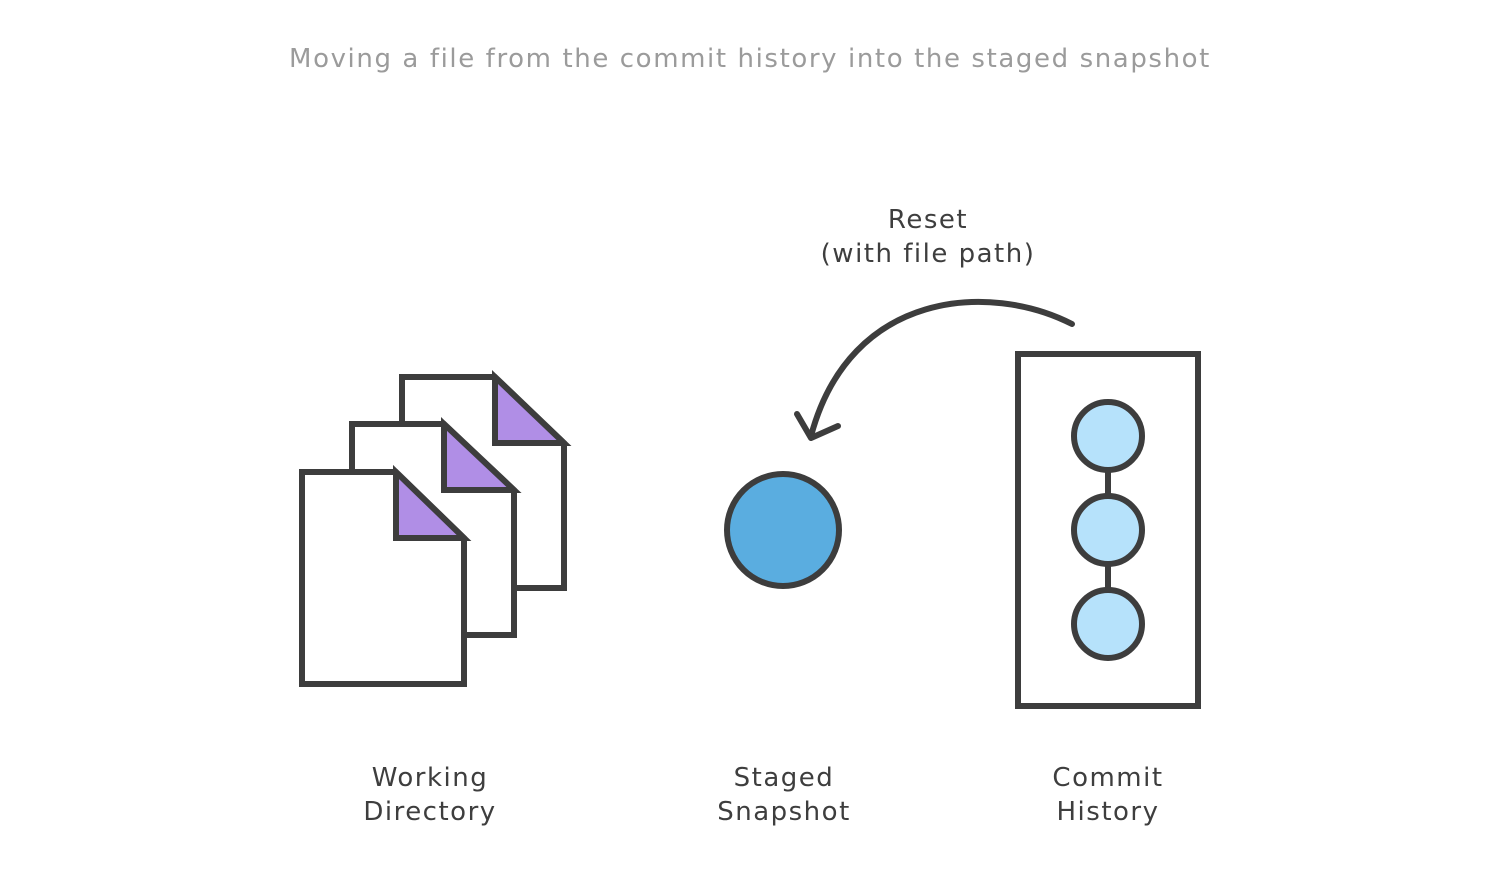  Describe the element at coordinates (928, 254) in the screenshot. I see `reset-action-line2: (with file path)` at that location.